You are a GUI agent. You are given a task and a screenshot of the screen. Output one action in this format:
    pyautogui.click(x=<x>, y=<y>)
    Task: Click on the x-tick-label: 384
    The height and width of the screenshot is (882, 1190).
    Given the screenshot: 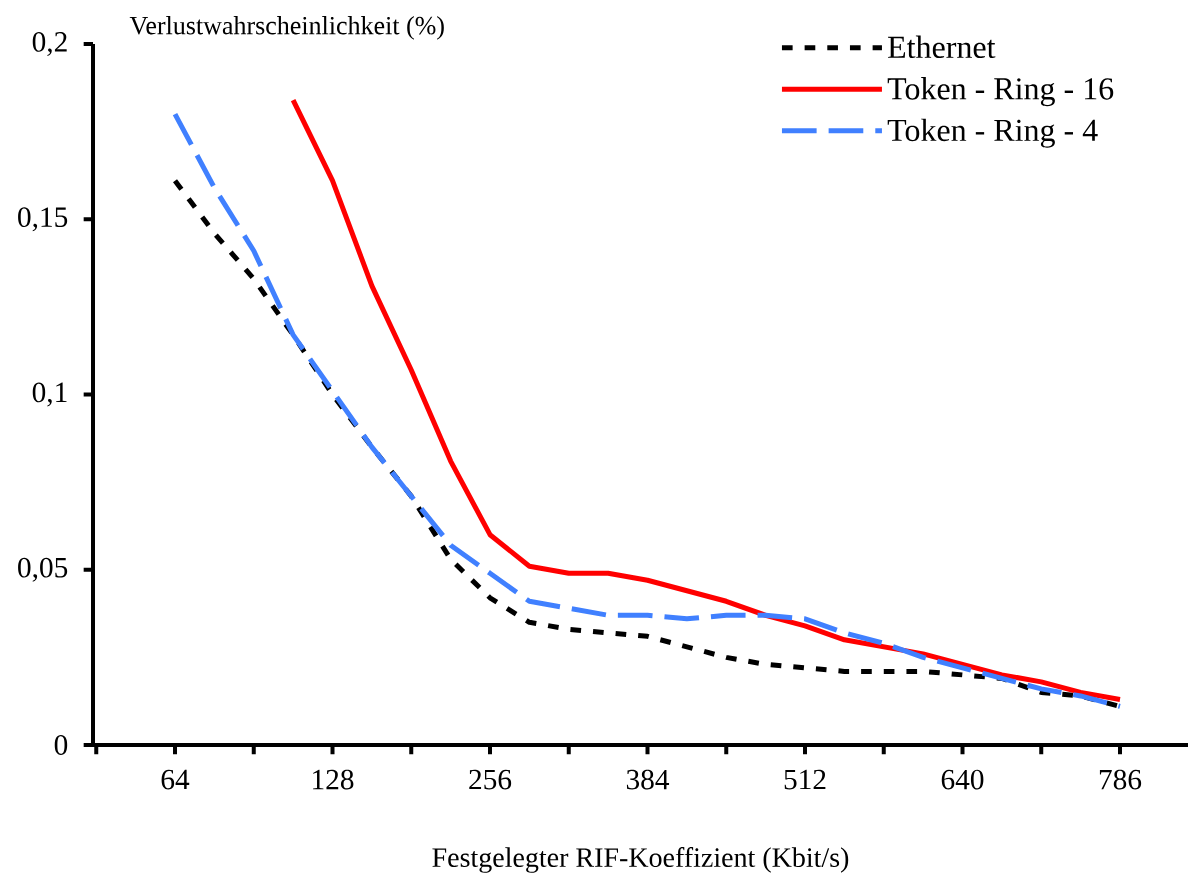 What is the action you would take?
    pyautogui.click(x=648, y=779)
    